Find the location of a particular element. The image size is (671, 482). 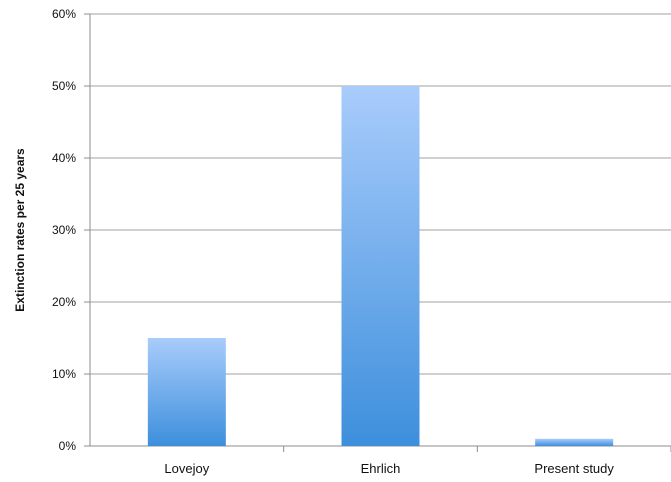

bar-ehrlich is located at coordinates (380, 266).